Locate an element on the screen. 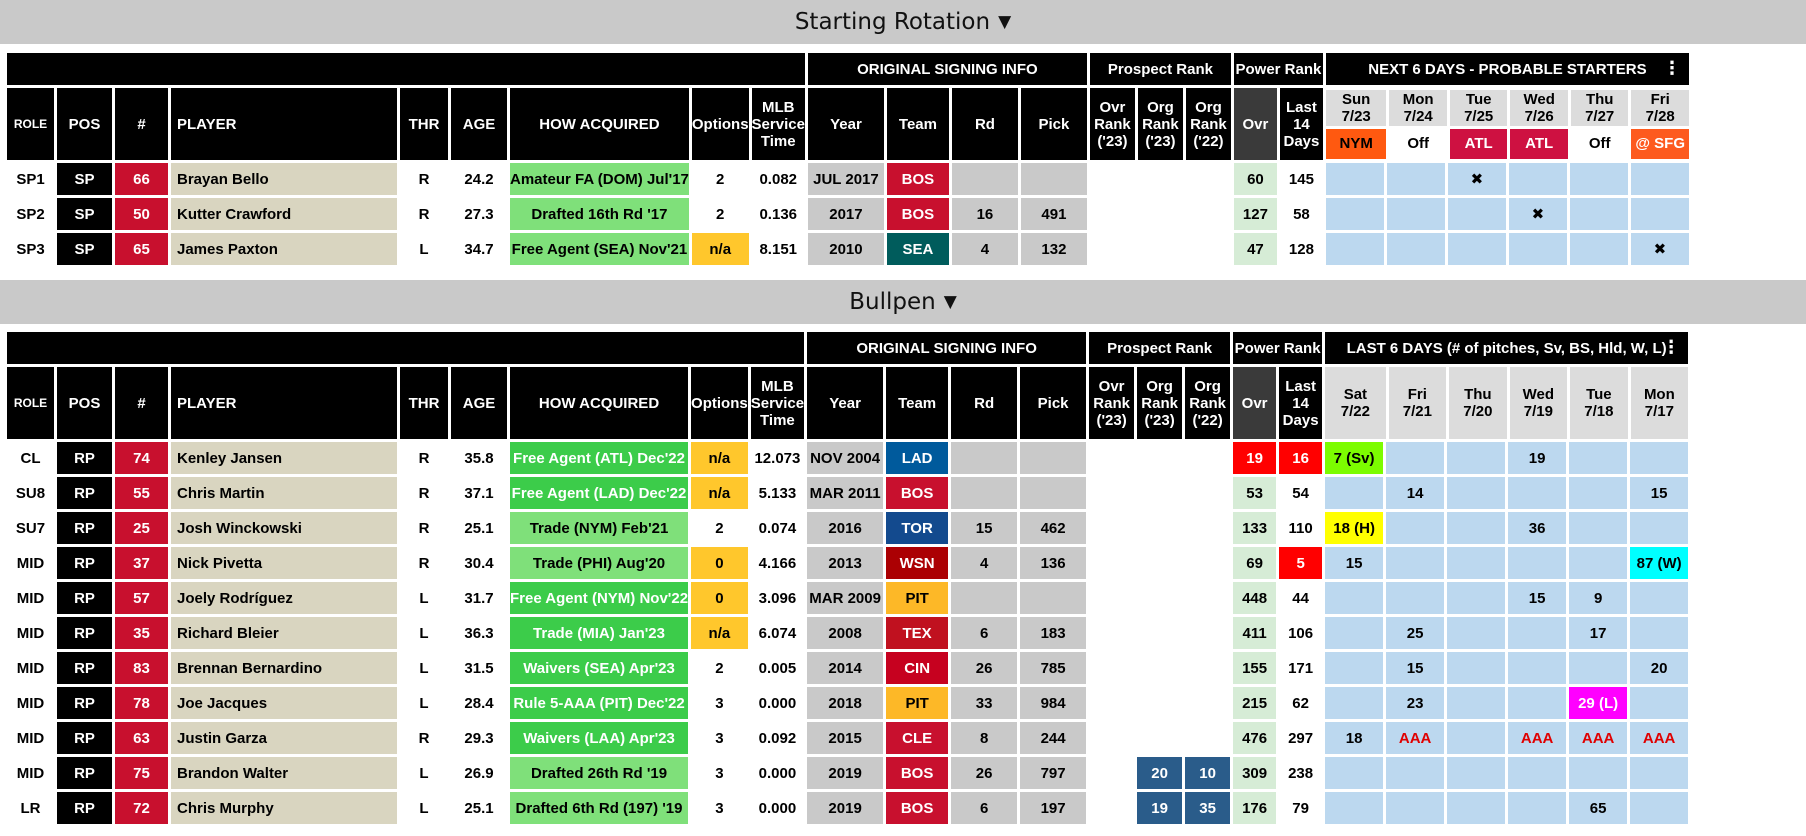 This screenshot has height=836, width=1806. player-name: Kenley Jansen is located at coordinates (284, 458).